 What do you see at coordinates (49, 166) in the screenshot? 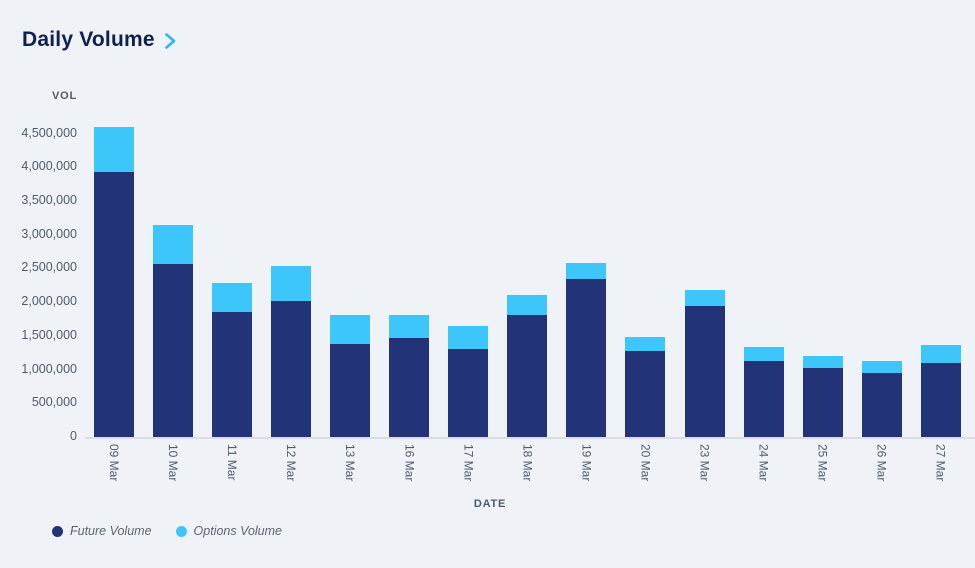
I see `y-tick-label: 4,000,000` at bounding box center [49, 166].